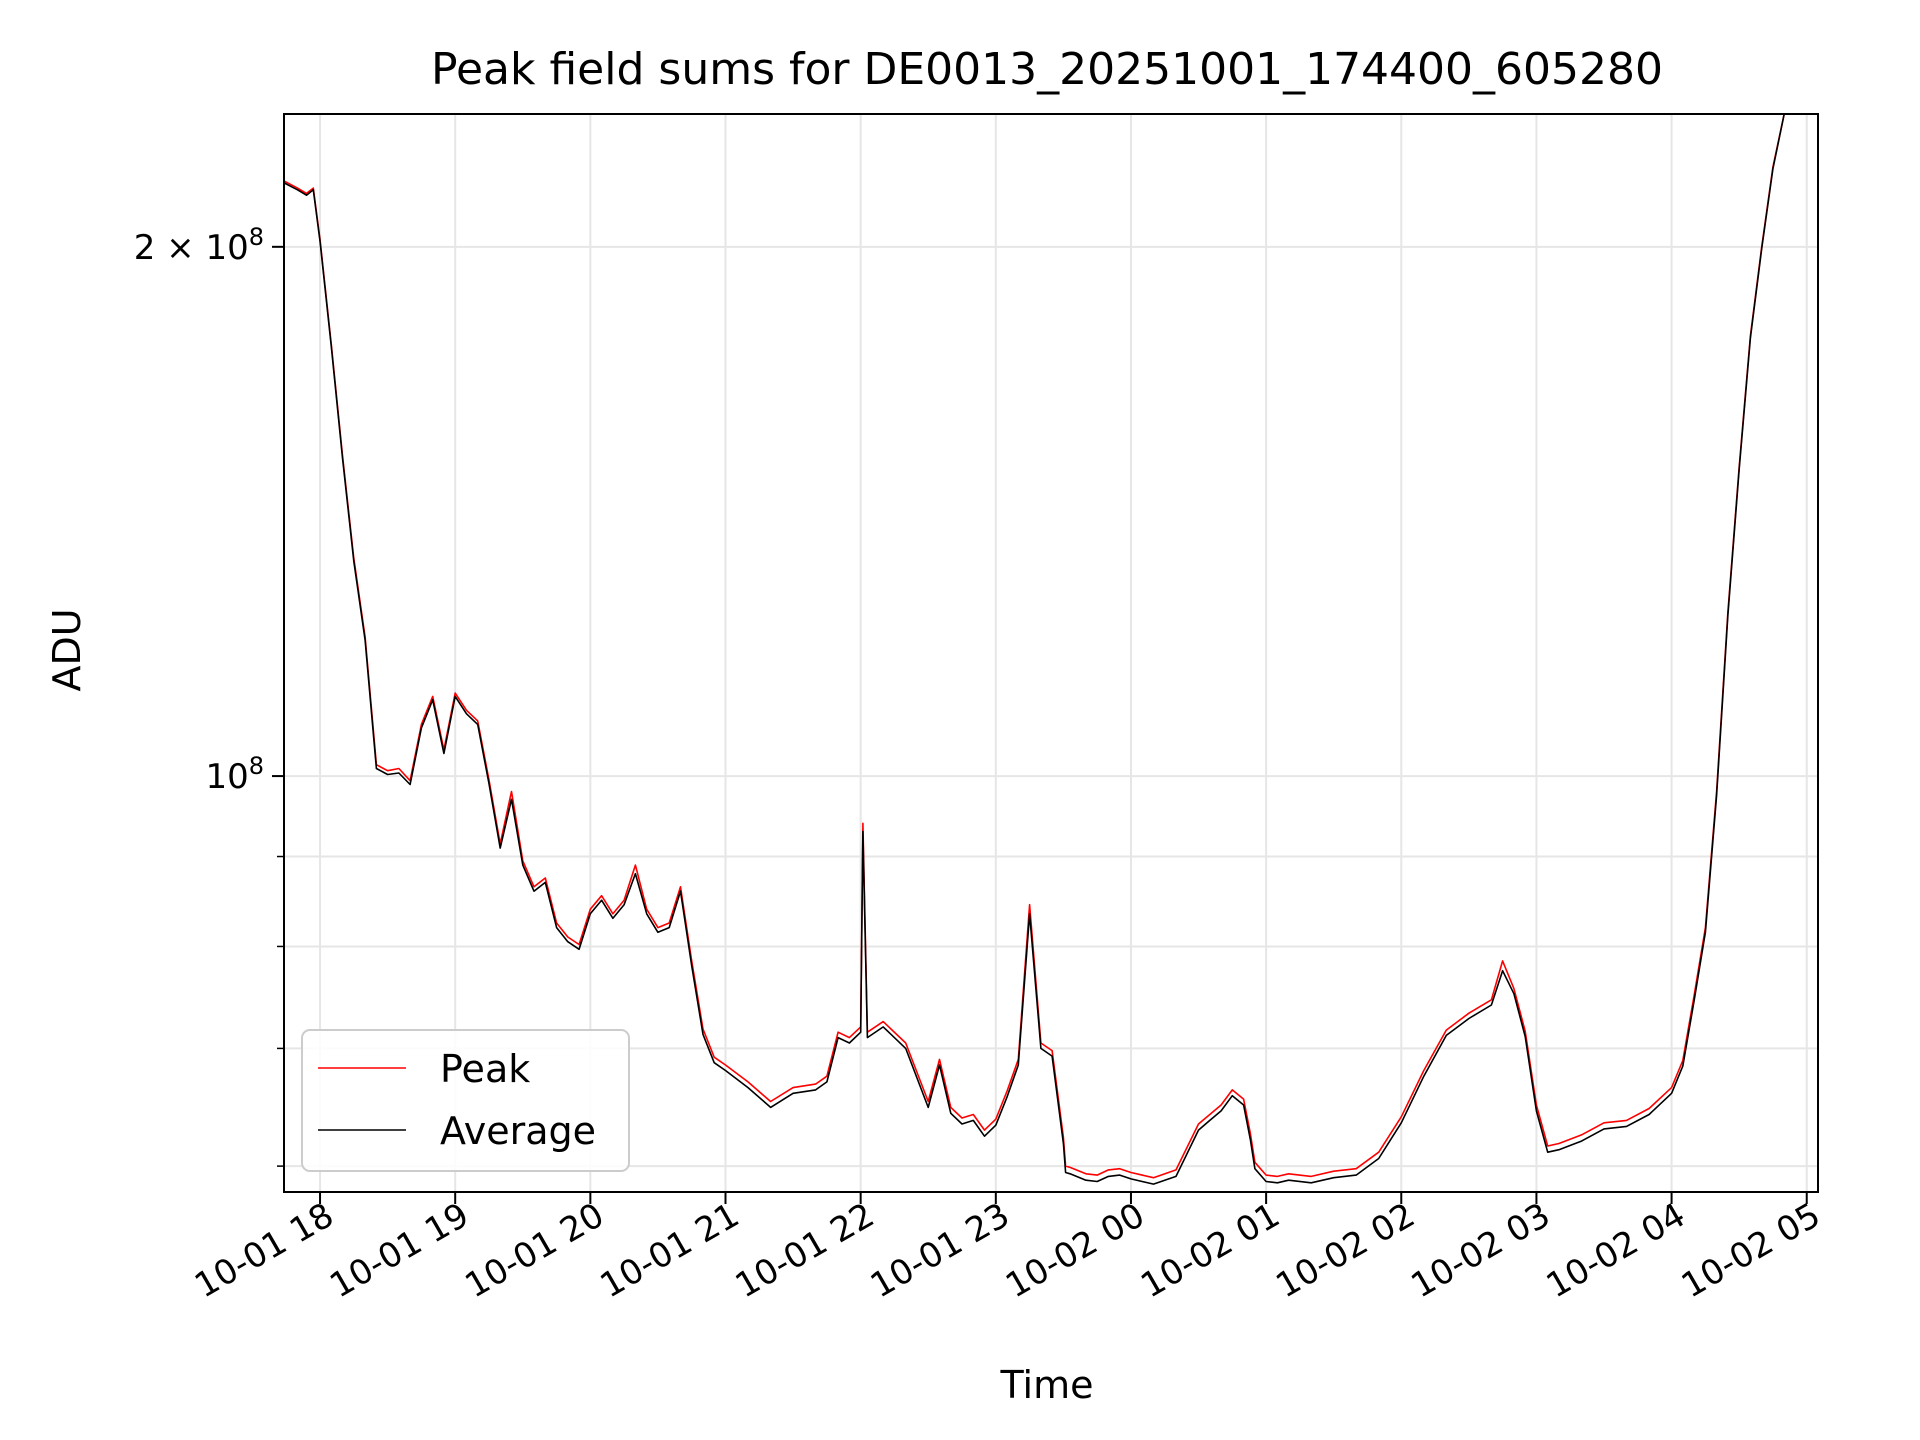  I want to click on y-axis-label: ADU, so click(67, 649).